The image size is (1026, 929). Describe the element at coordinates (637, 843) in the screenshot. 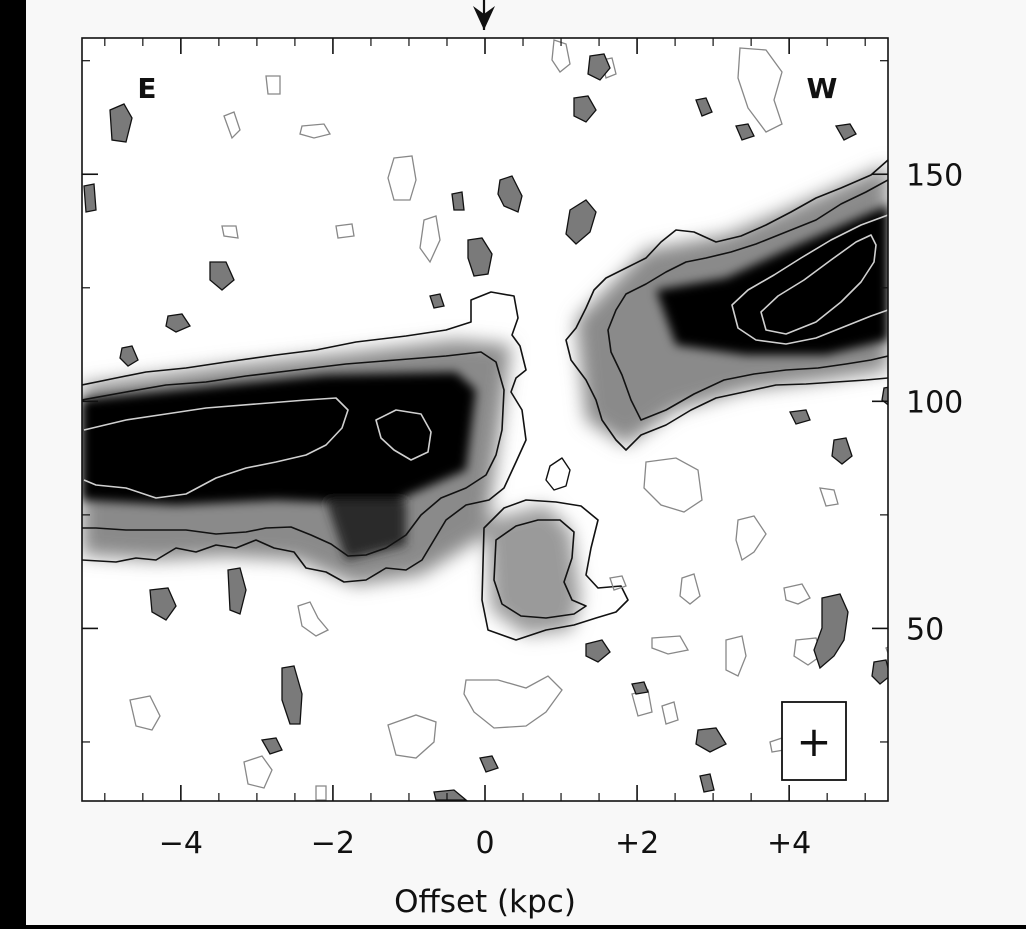

I see `x-tick-label: +2` at that location.